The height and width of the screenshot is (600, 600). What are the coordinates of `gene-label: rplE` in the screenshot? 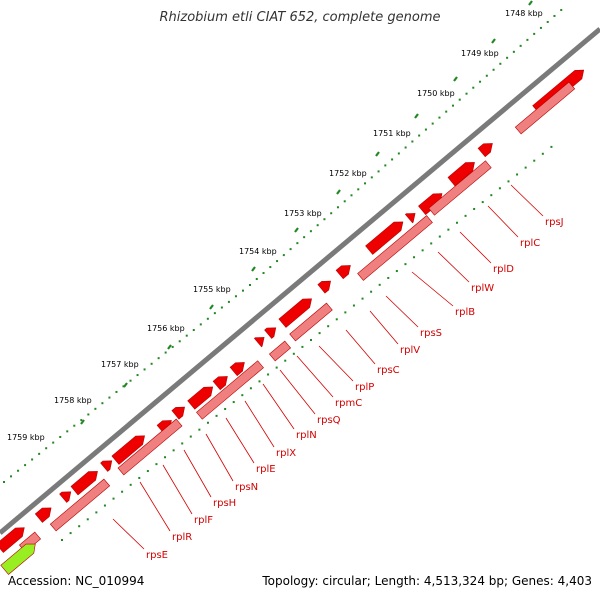 It's located at (266, 469).